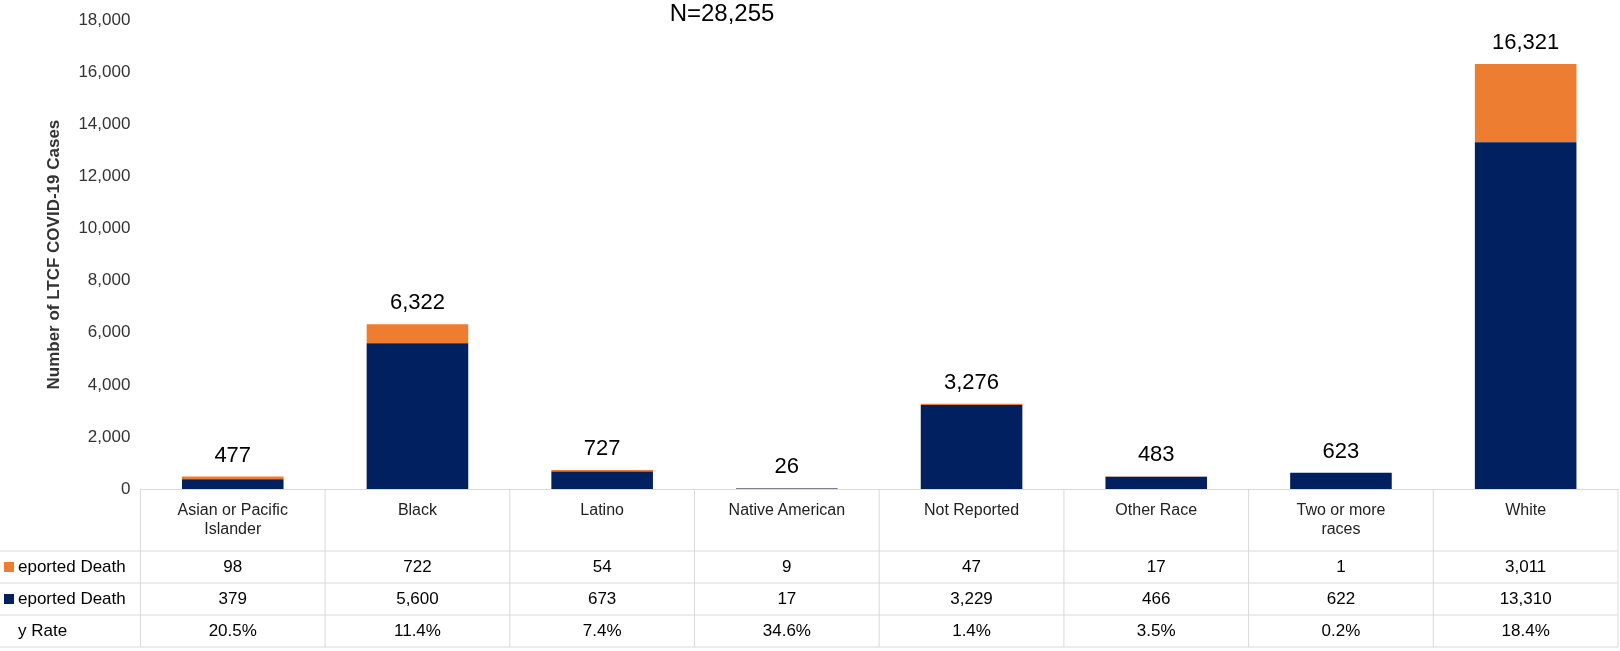  What do you see at coordinates (602, 510) in the screenshot?
I see `x-tick-label: Latino` at bounding box center [602, 510].